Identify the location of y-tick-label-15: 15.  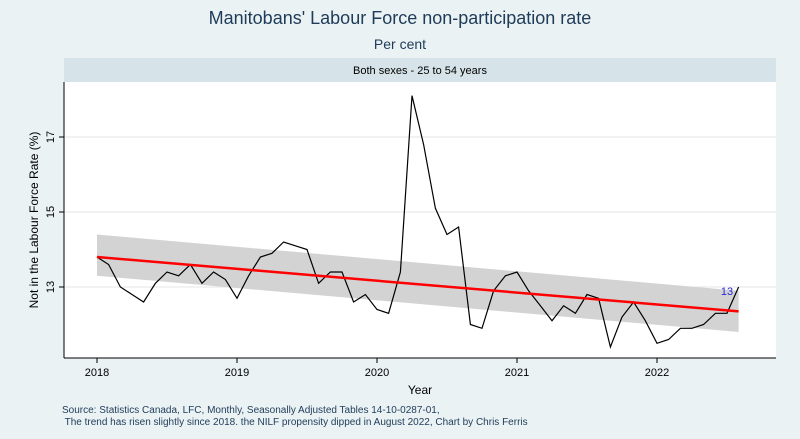
(51, 212).